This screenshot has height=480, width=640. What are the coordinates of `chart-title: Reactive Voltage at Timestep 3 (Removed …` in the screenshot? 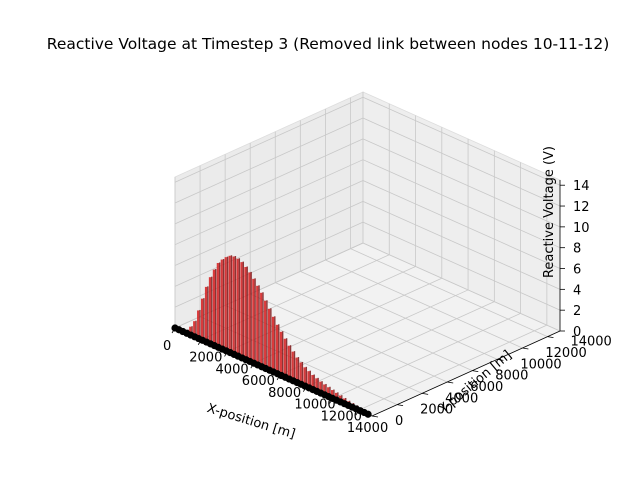 It's located at (328, 44).